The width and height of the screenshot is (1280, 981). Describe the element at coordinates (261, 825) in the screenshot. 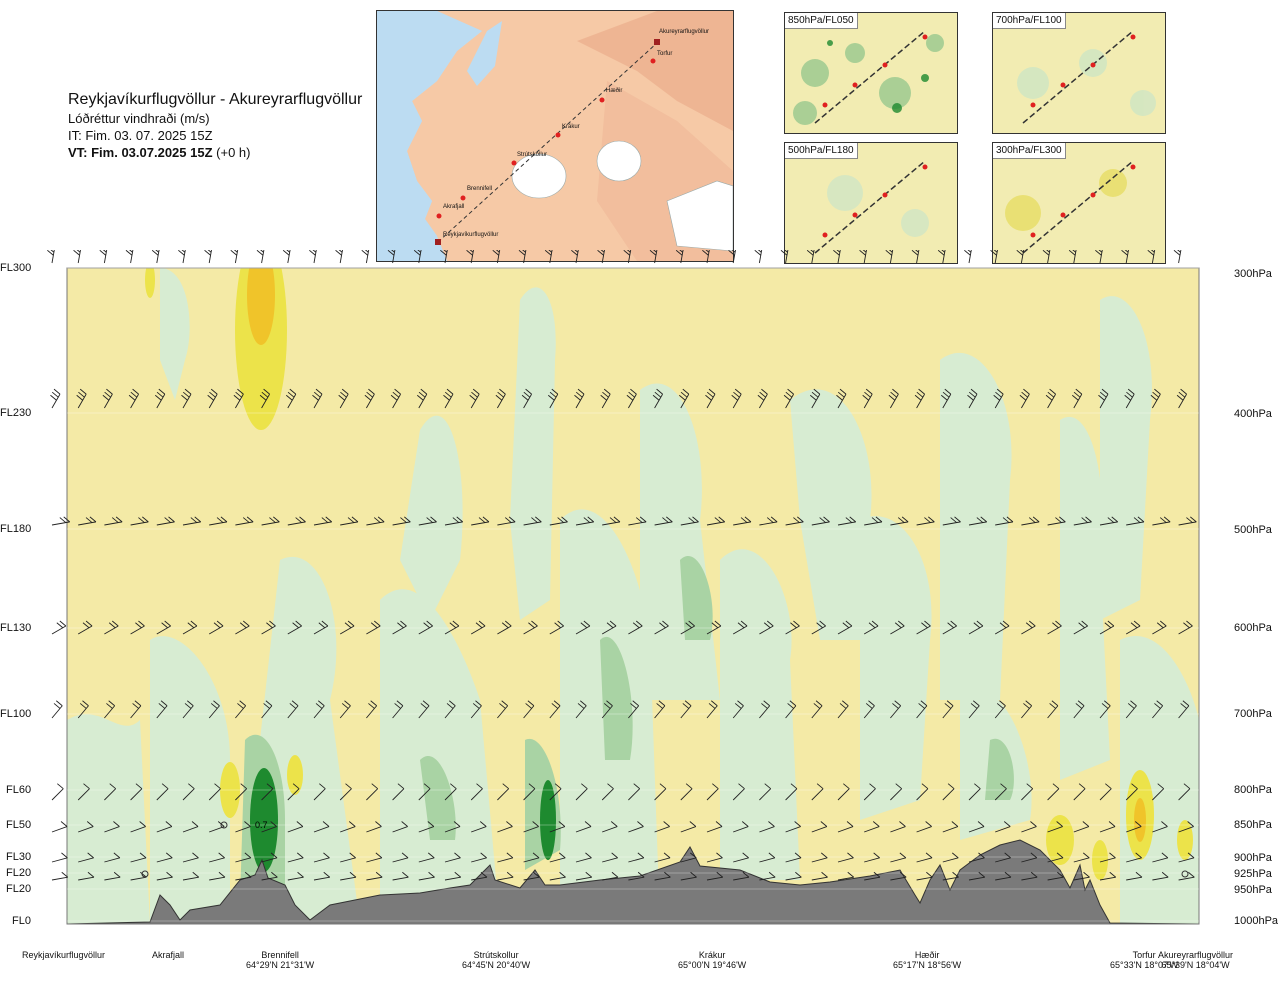

I see `contour-label: 0.7` at that location.